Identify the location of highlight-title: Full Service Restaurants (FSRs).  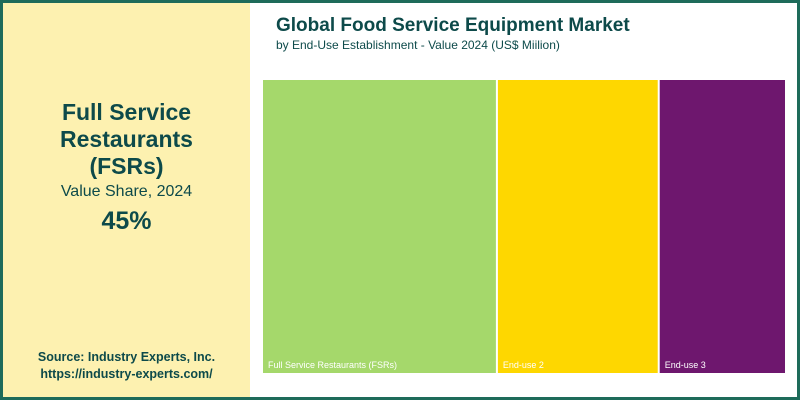
(126, 139).